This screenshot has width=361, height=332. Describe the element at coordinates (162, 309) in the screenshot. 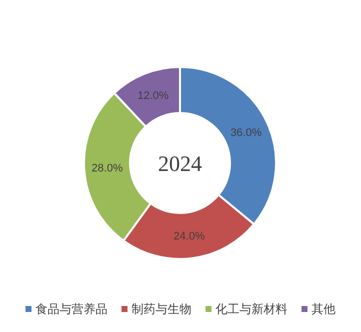

I see `legend-label: 制药与生物` at that location.